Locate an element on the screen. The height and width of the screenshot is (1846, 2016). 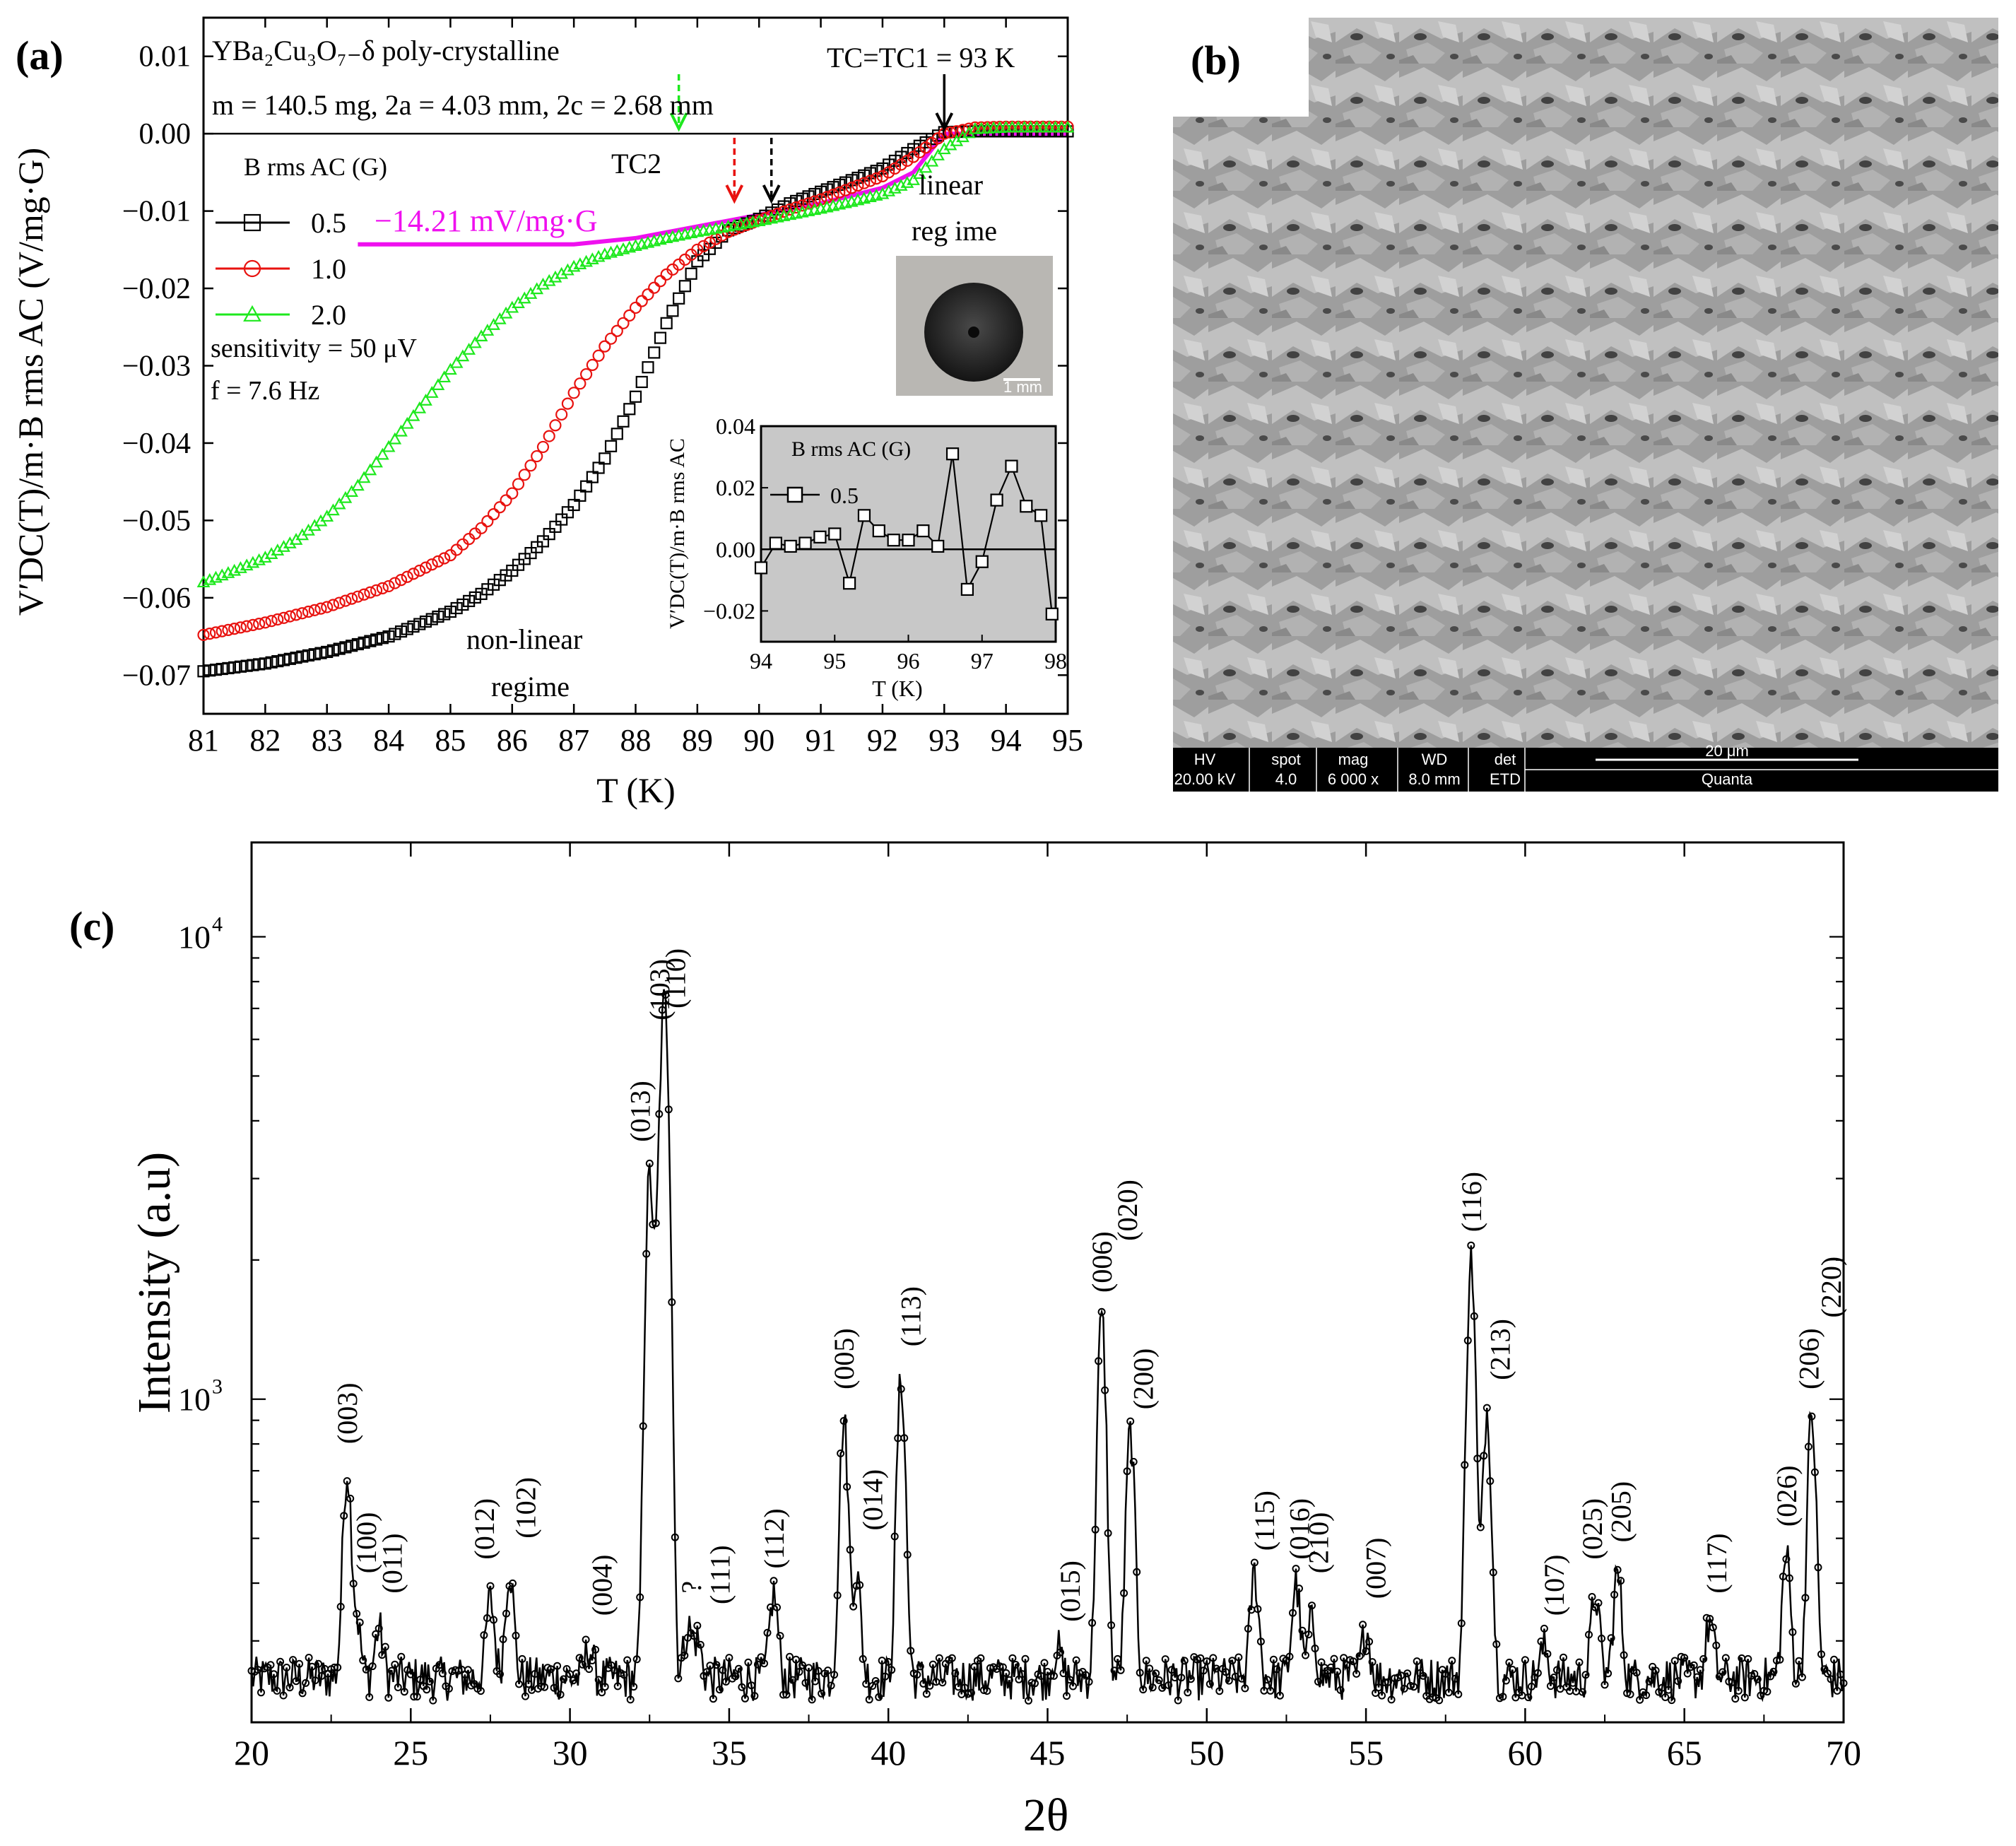
y-tick-label: −0.01 is located at coordinates (156, 212).